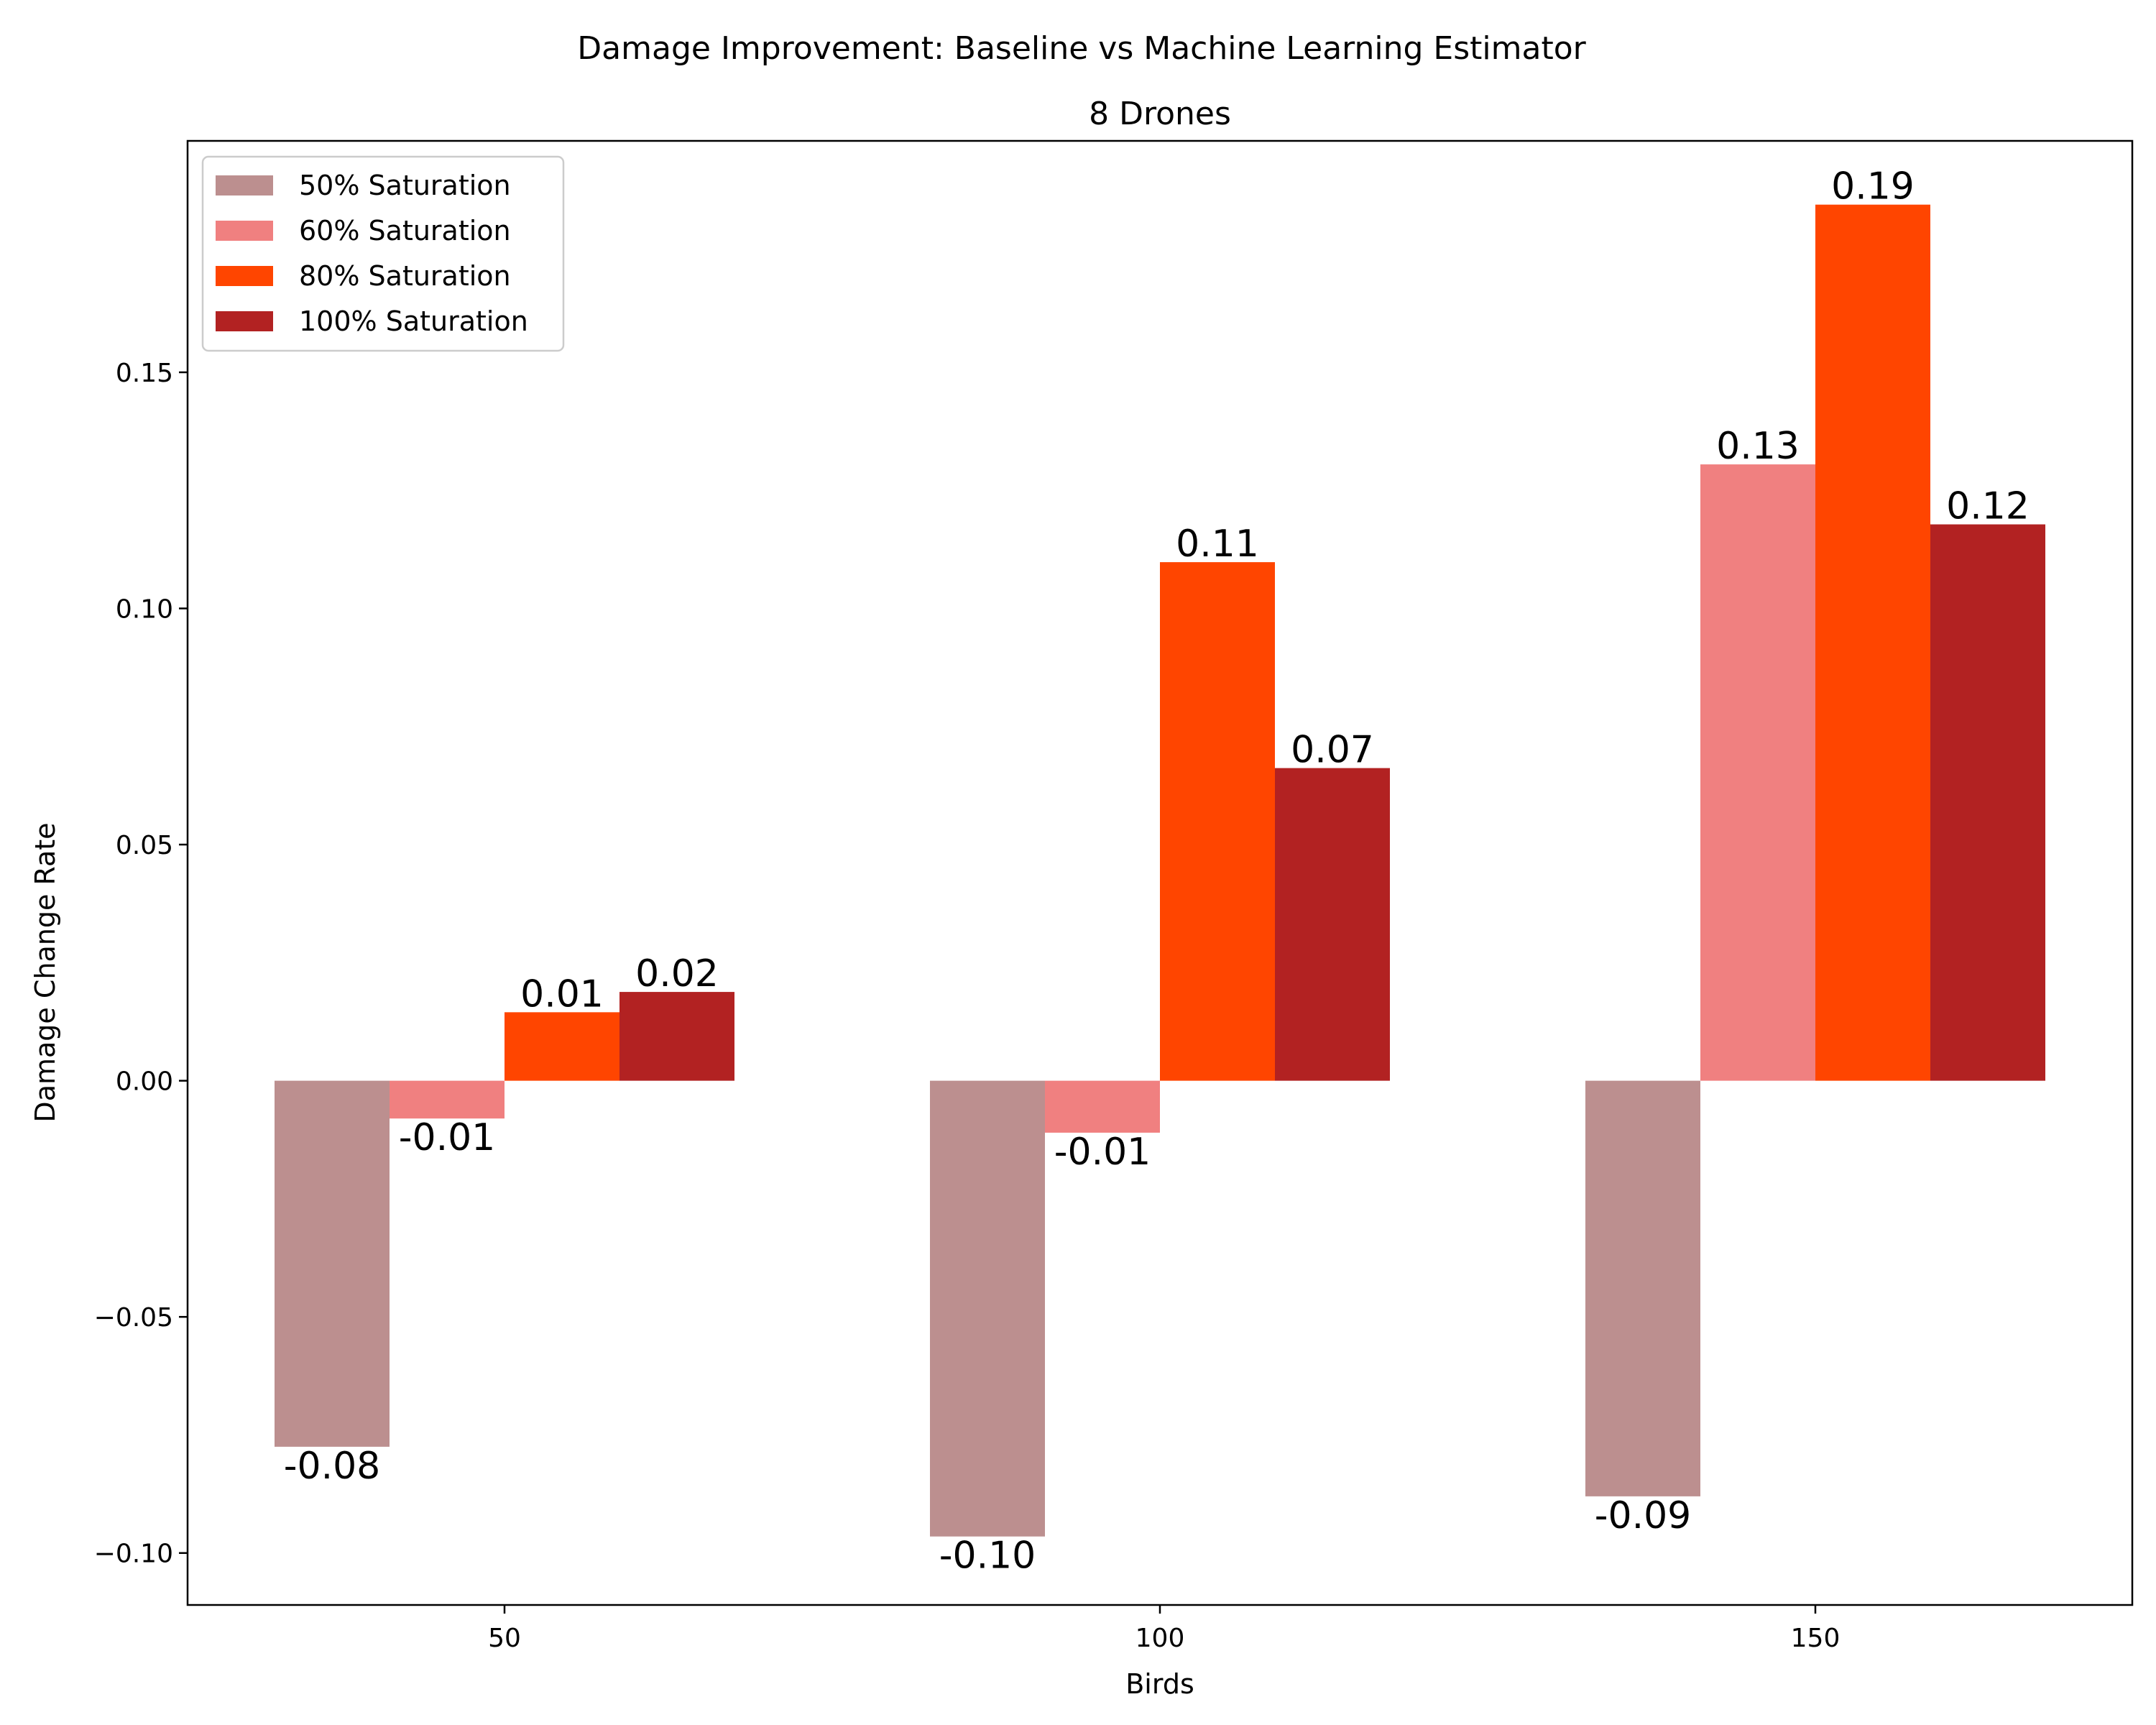  What do you see at coordinates (1644, 1515) in the screenshot?
I see `bar-value-label: -0.09` at bounding box center [1644, 1515].